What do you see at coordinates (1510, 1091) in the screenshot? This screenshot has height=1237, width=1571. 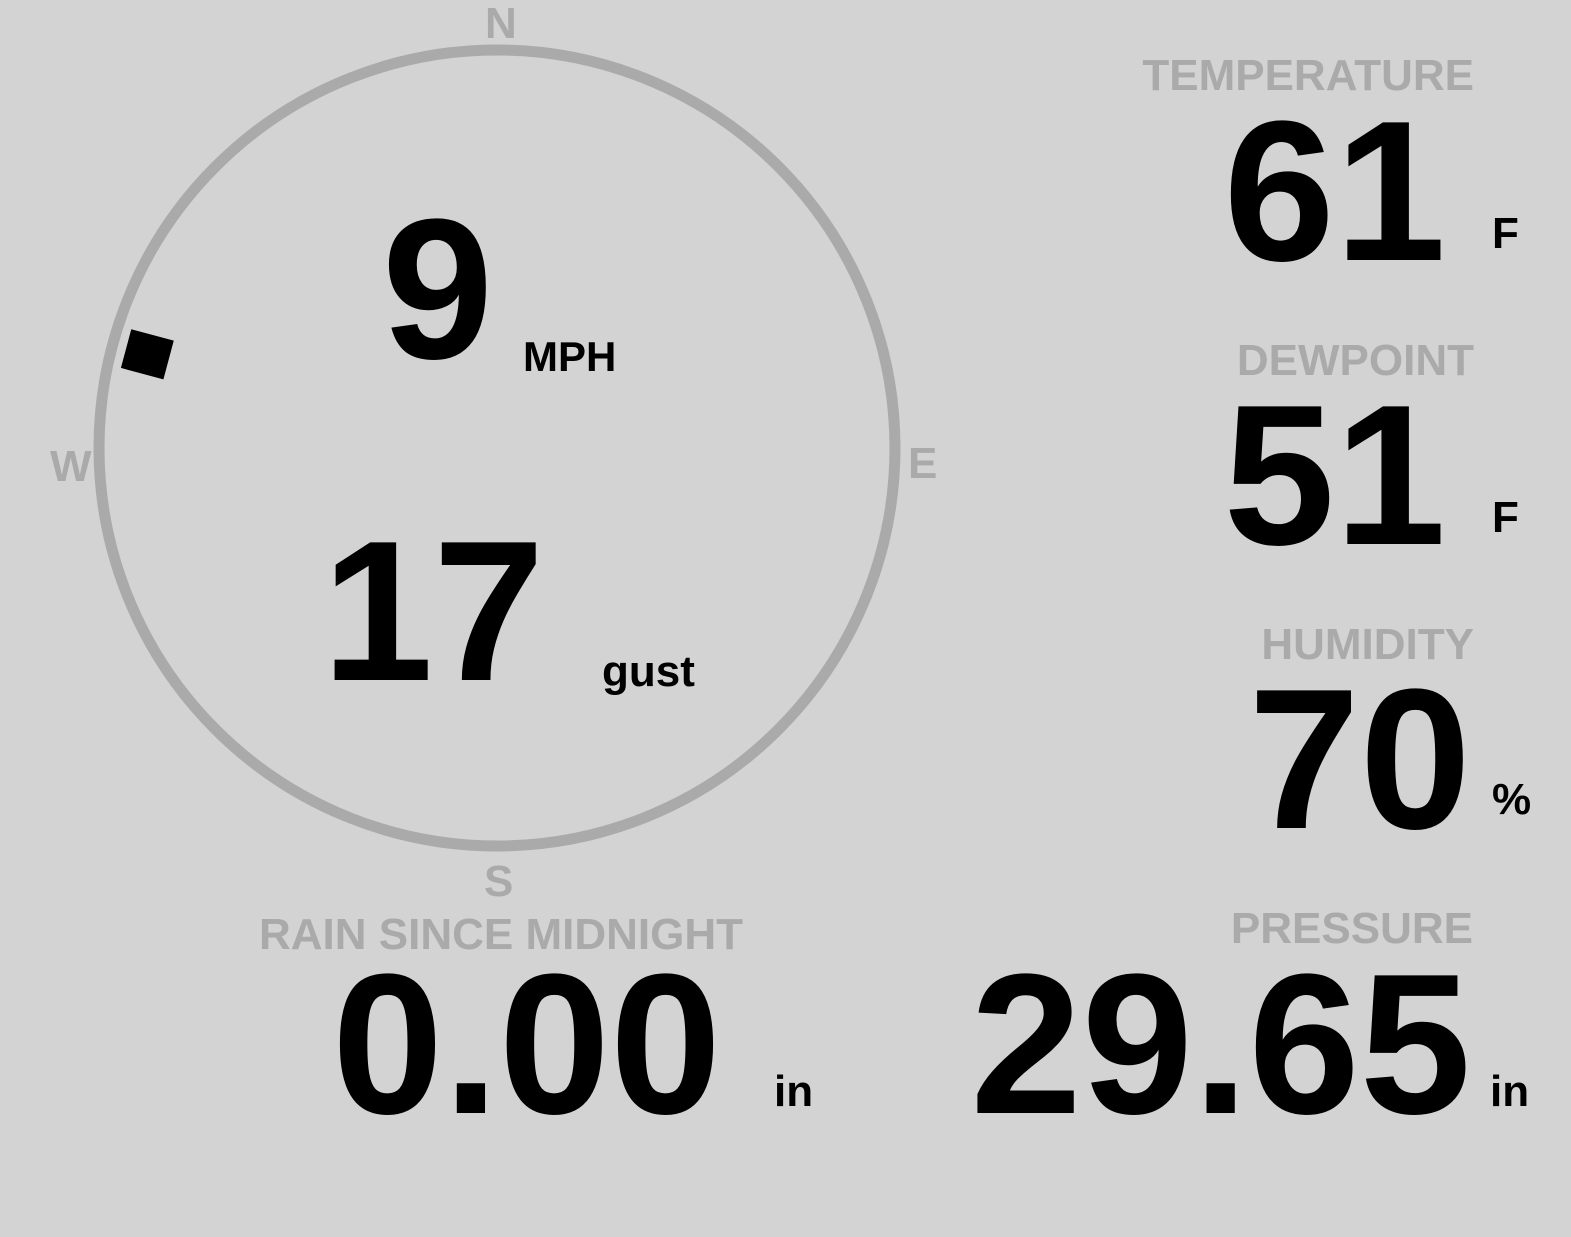 I see `pressure-unit: in` at bounding box center [1510, 1091].